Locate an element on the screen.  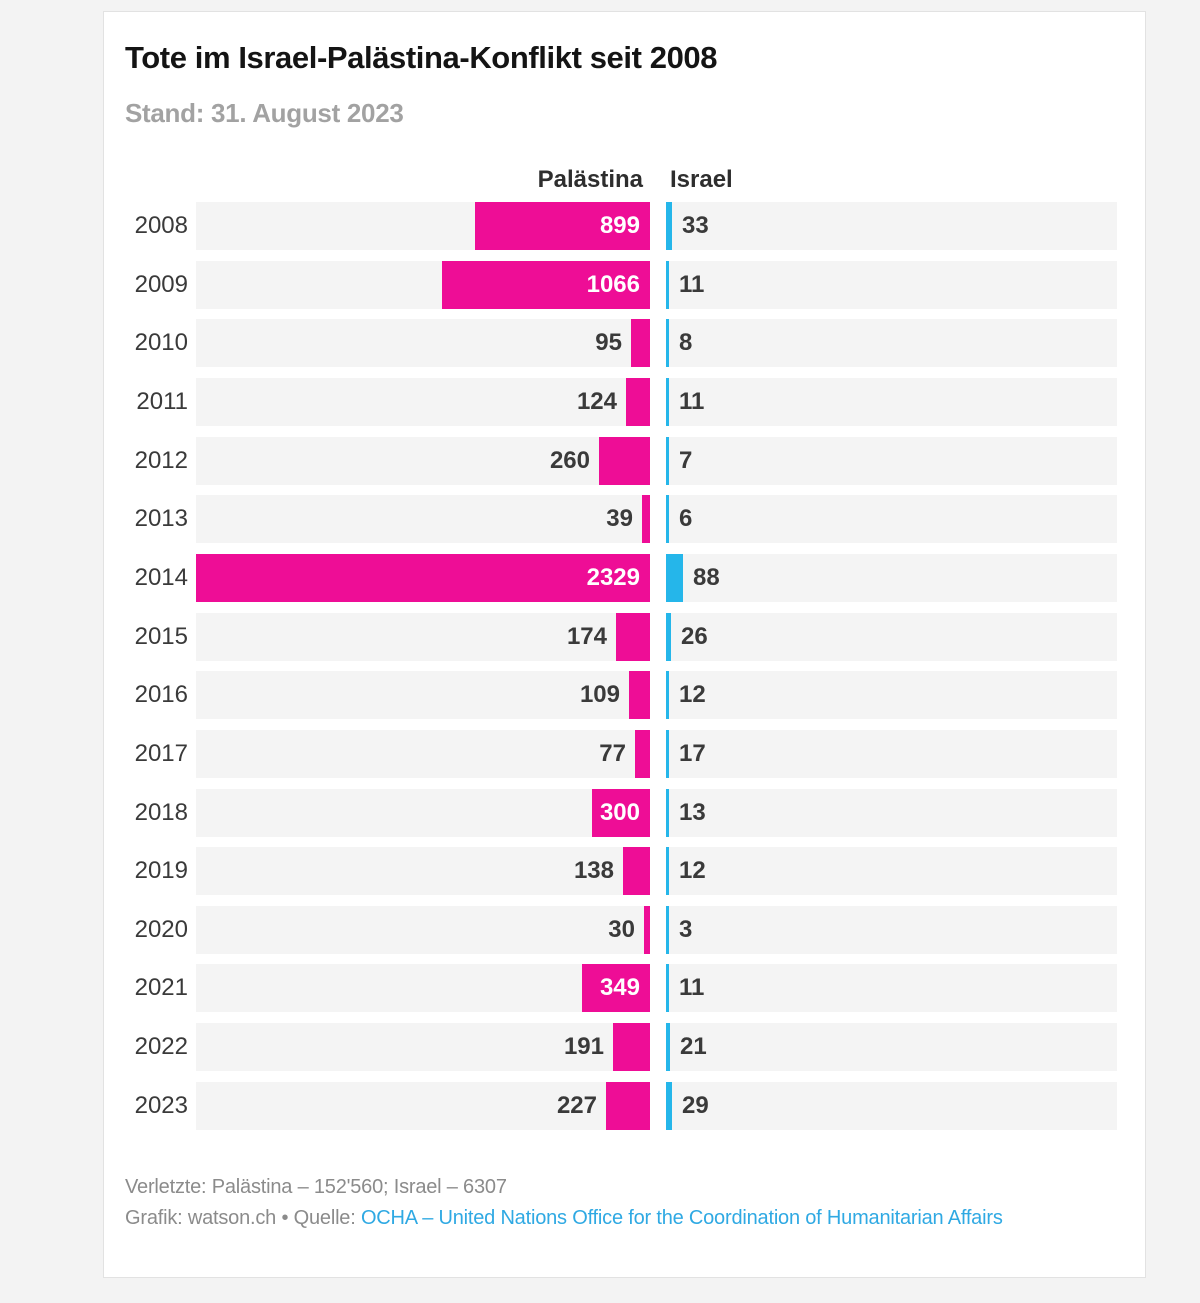
chart-row-2018: 2018 300 13 is located at coordinates (610, 813).